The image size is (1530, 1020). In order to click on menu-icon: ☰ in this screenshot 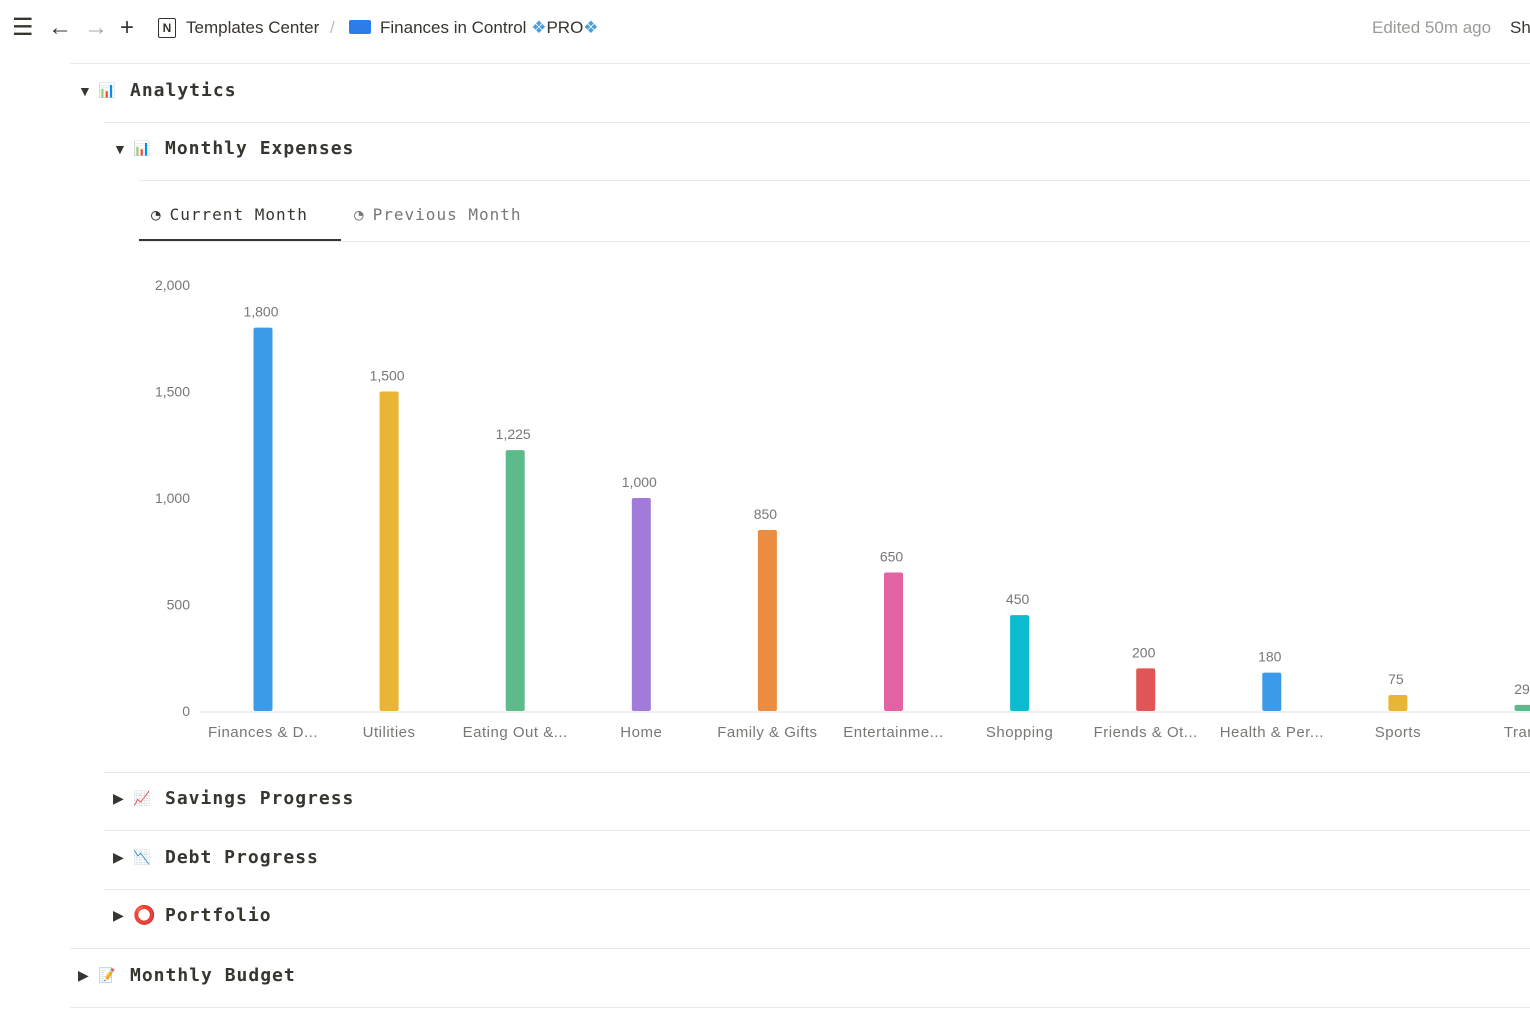, I will do `click(23, 27)`.